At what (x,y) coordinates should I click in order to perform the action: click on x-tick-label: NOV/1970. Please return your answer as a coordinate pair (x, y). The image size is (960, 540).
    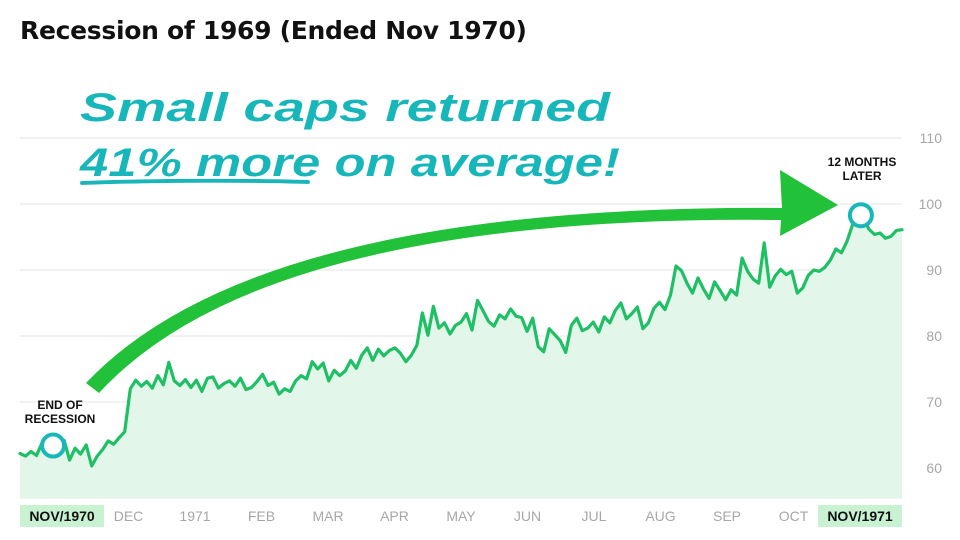
    Looking at the image, I should click on (62, 516).